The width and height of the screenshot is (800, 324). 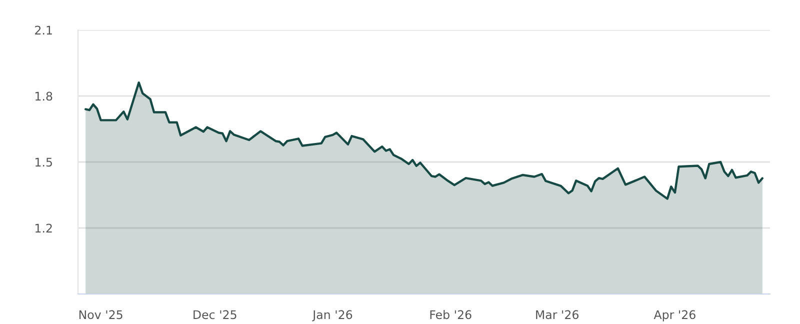 I want to click on x-tick-label: Apr '26, so click(x=675, y=316).